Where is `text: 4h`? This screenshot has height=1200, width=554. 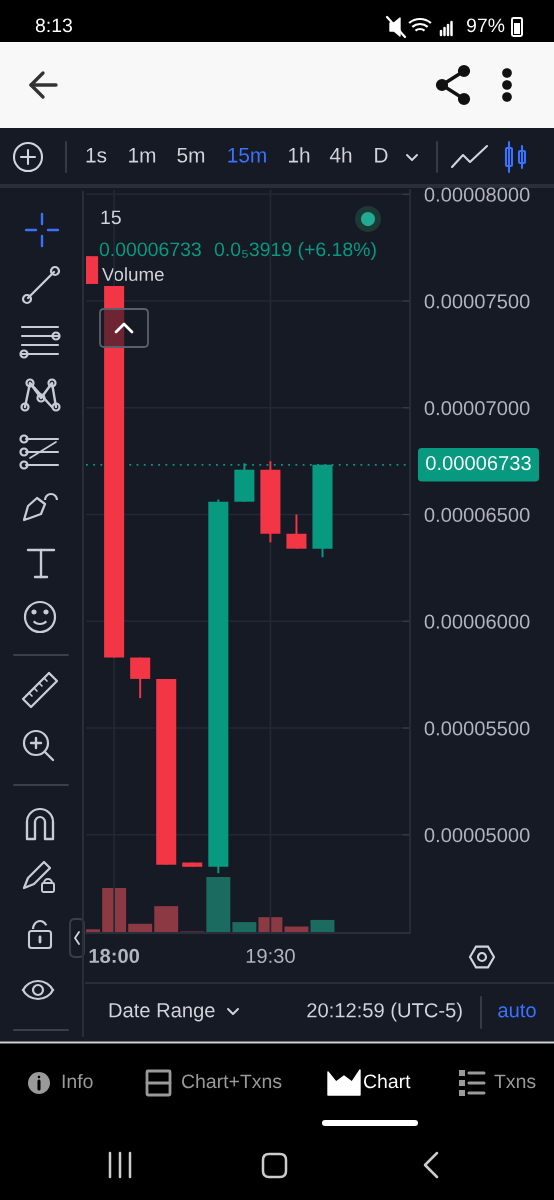
text: 4h is located at coordinates (340, 155).